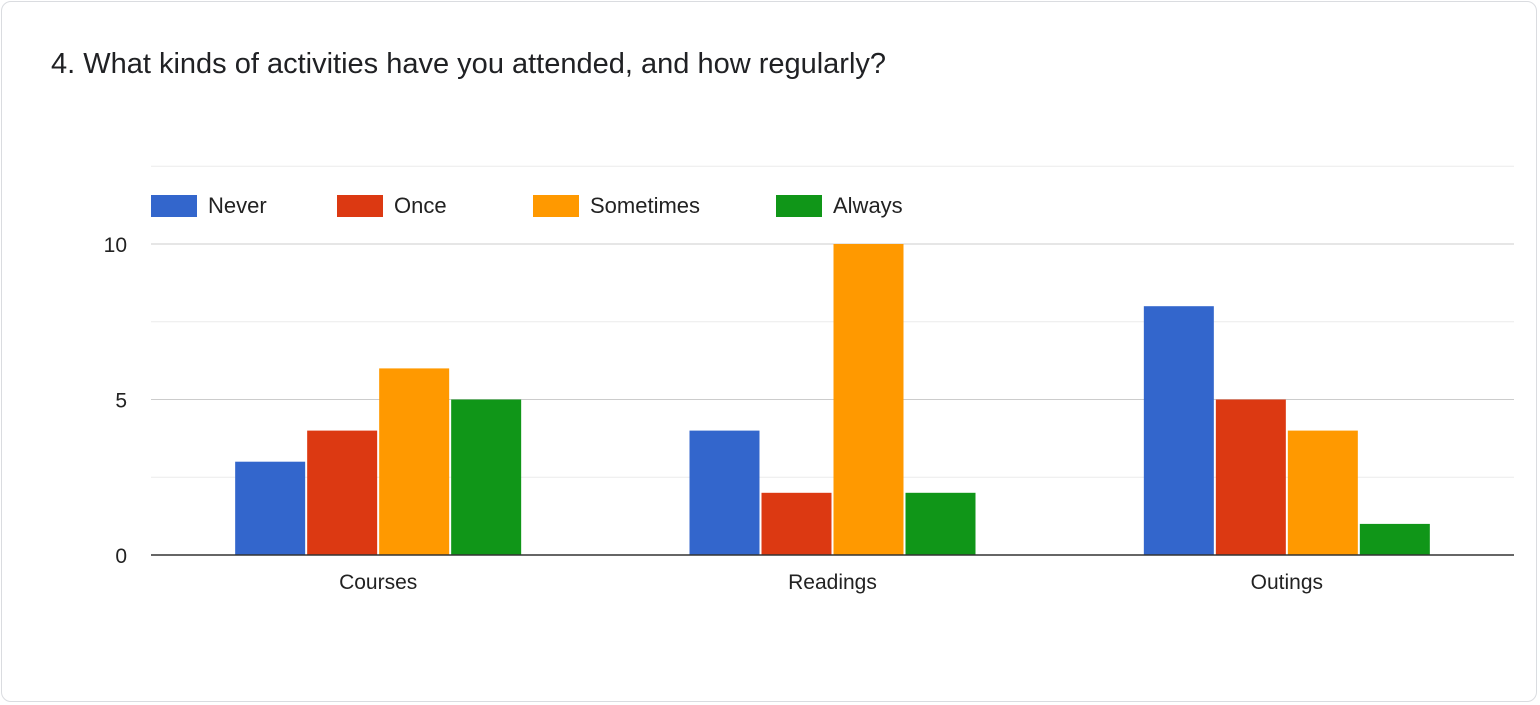 This screenshot has height=705, width=1540. I want to click on bar-once-courses, so click(342, 492).